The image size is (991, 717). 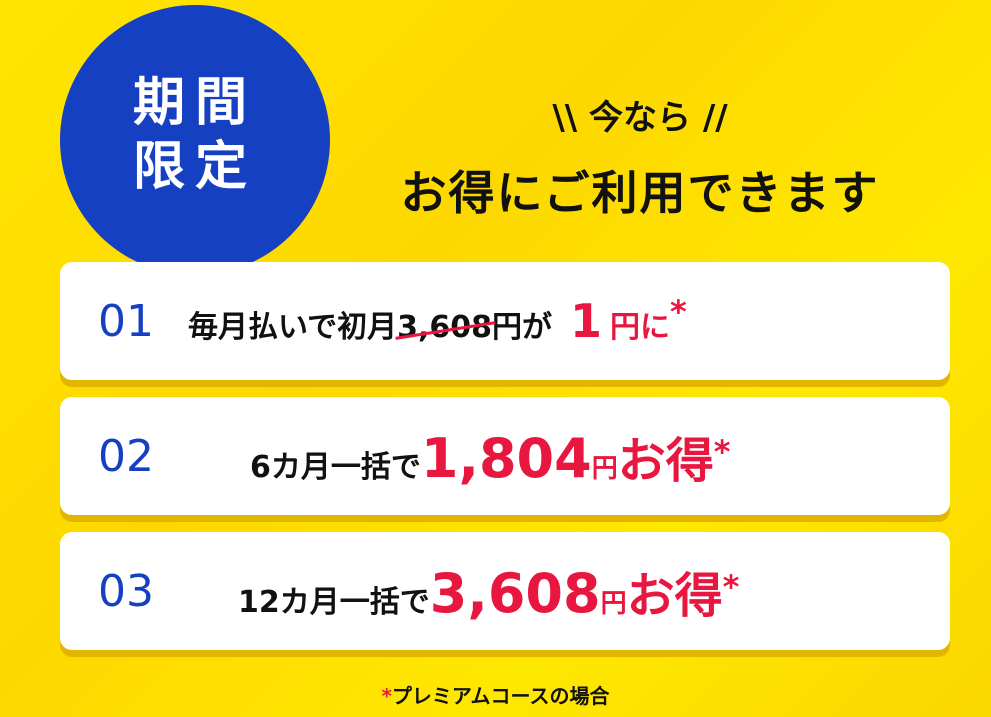 I want to click on footnote: *プレミアムコースの場合, so click(x=495, y=694).